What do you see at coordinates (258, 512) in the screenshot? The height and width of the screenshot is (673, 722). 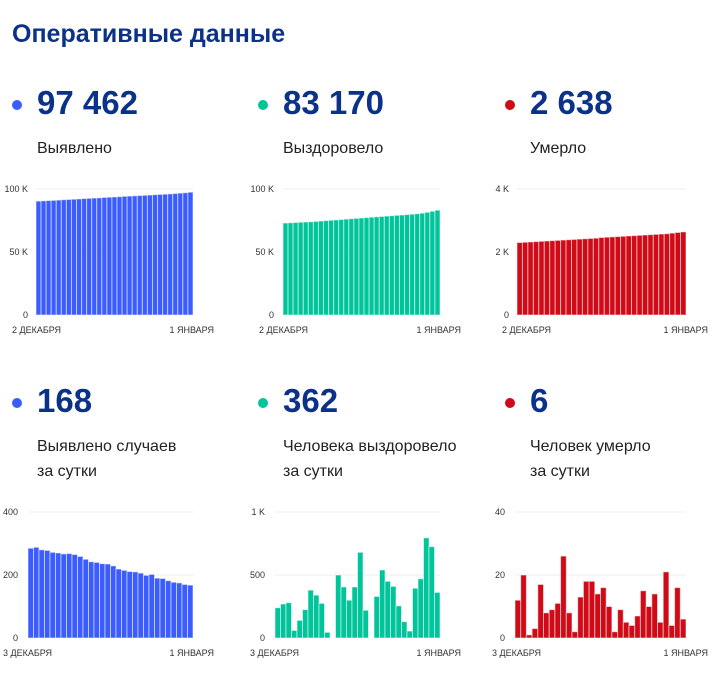 I see `y-tick-label: 1 K` at bounding box center [258, 512].